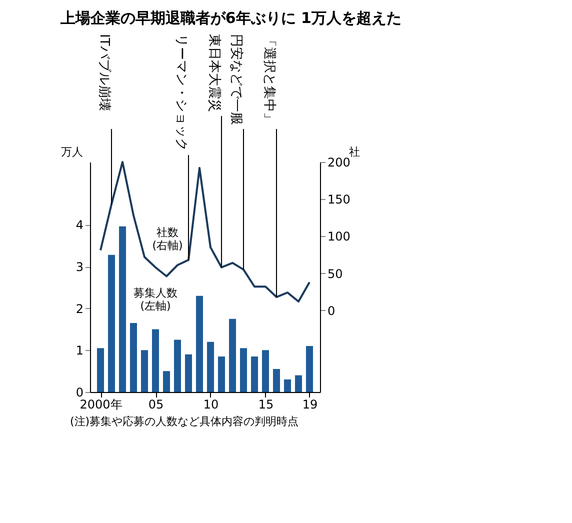  I want to click on x-tick-label: 2000年, so click(101, 405).